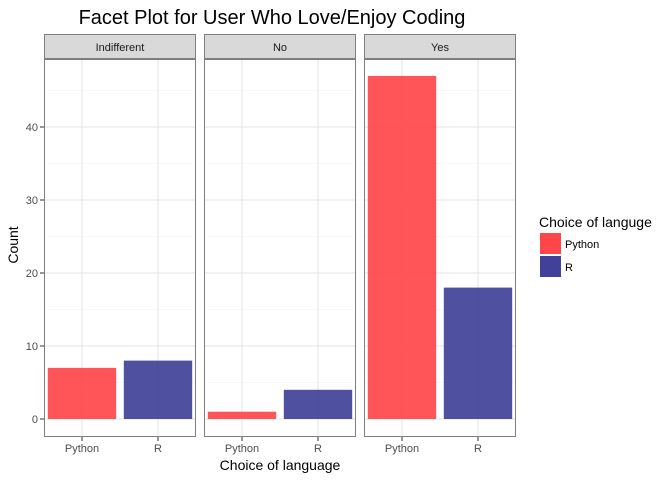  I want to click on y-axis: 0 10 20 30 40, so click(35, 274).